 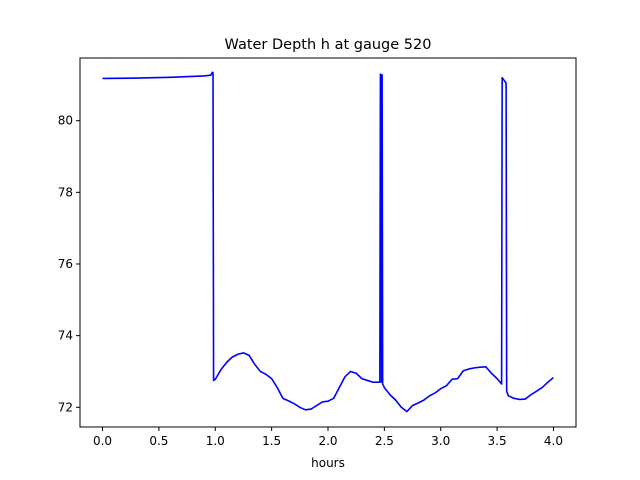 I want to click on chart-title: Water Depth h at gauge 520, so click(x=328, y=45).